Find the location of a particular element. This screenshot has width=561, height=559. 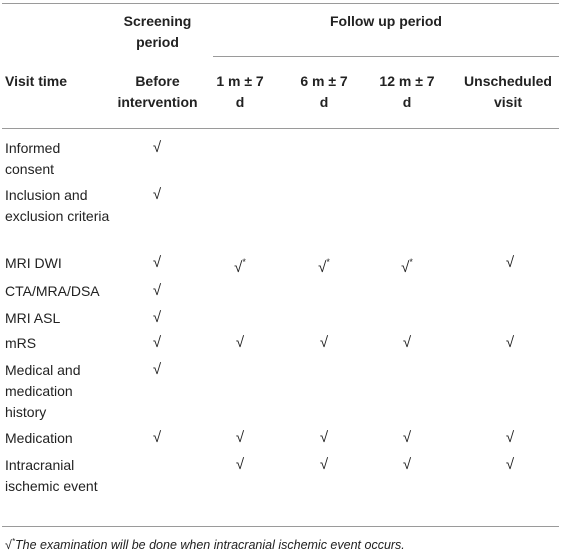

row-label: mRS is located at coordinates (21, 343).